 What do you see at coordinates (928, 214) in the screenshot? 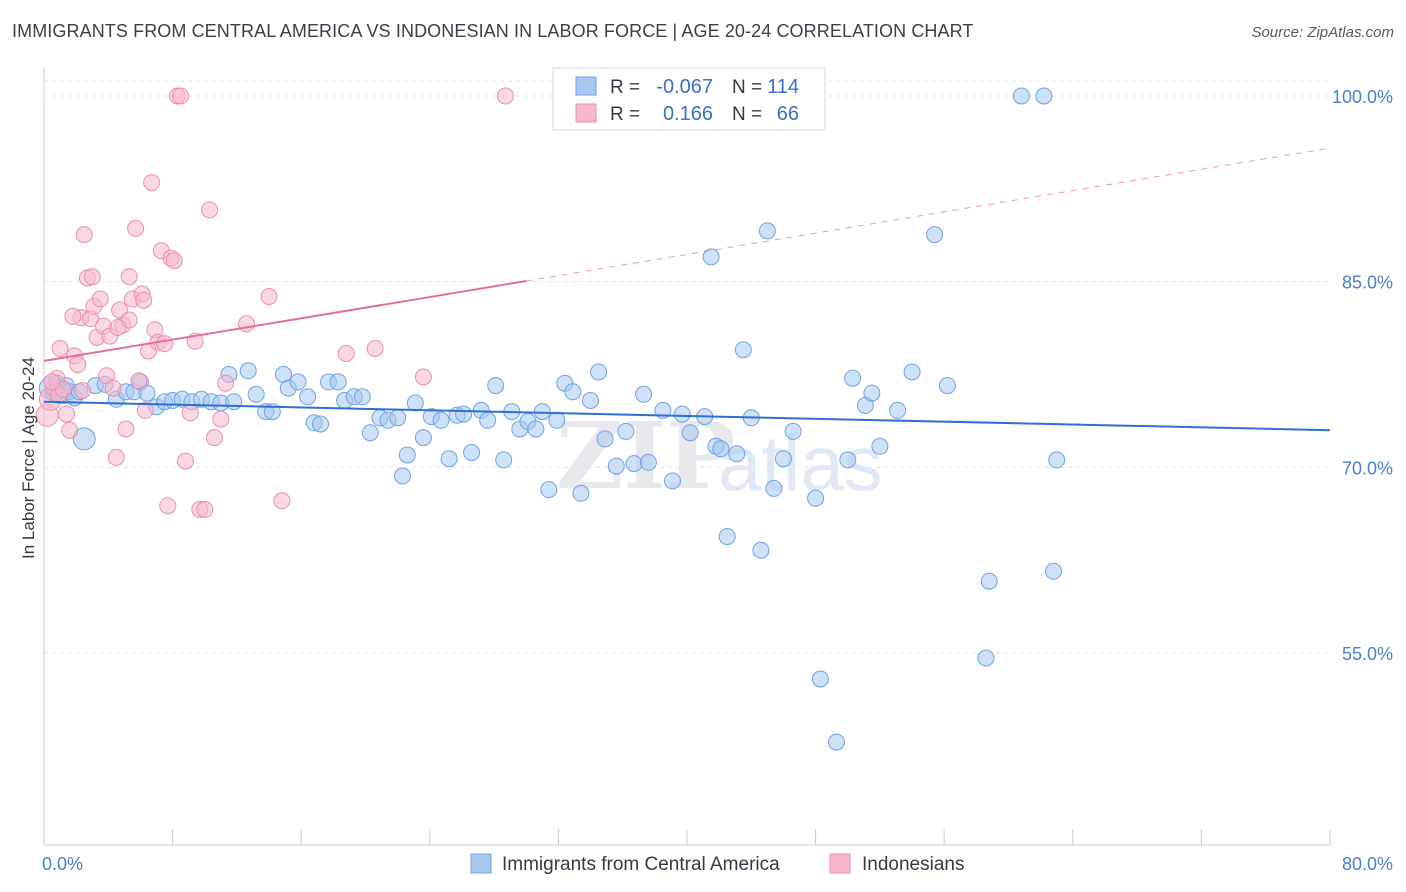
I see `trend-line-indonesians-dashed` at bounding box center [928, 214].